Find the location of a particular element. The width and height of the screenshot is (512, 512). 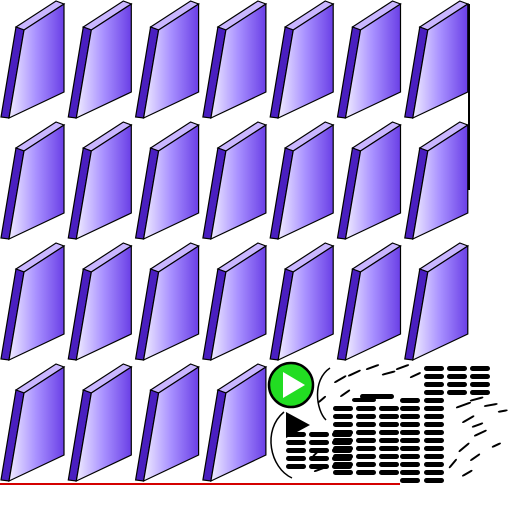

domino-pile-icon is located at coordinates (397, 423).